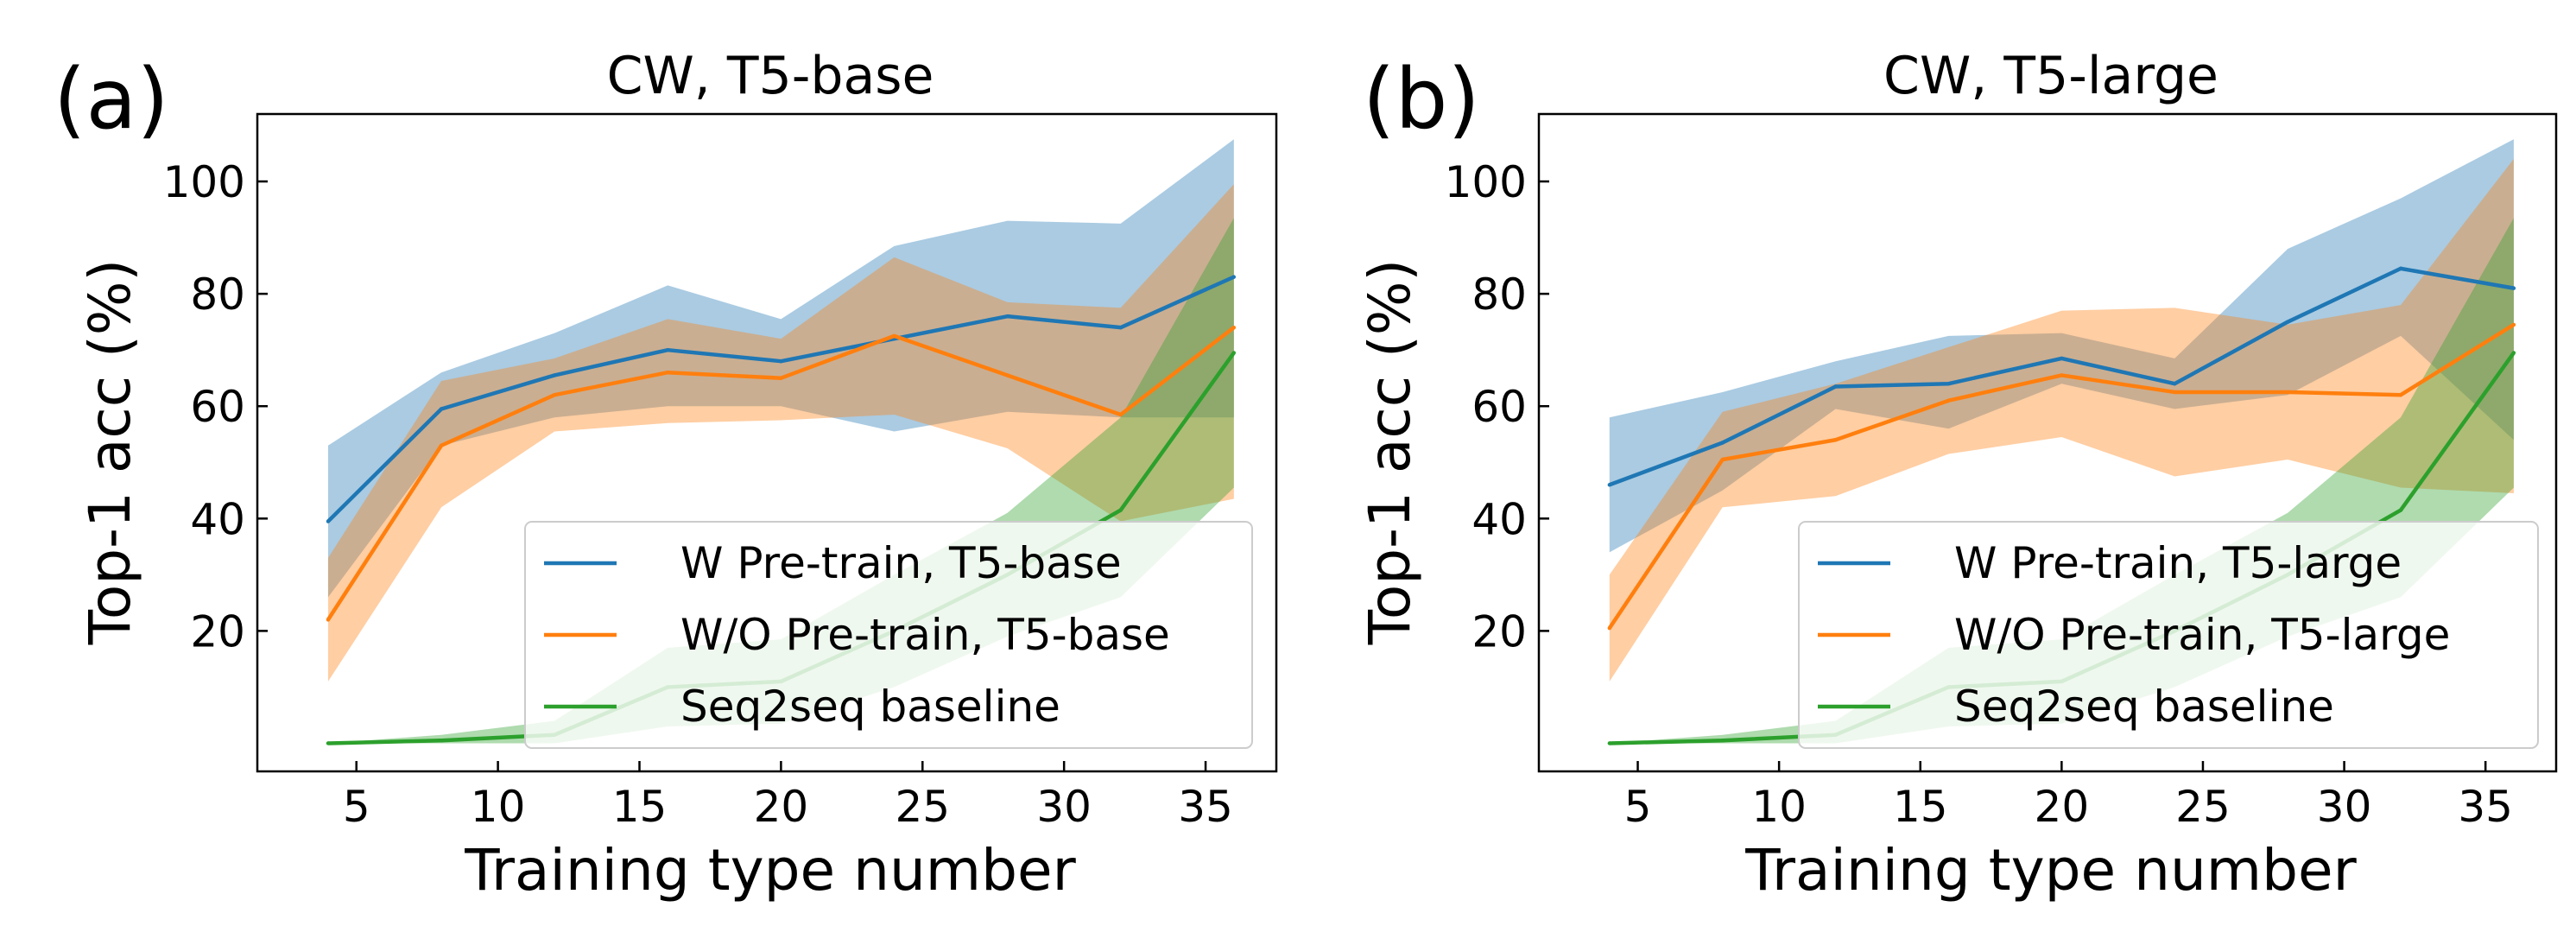 The width and height of the screenshot is (2576, 926). I want to click on panel-b-y-tick-label: 20, so click(1499, 631).